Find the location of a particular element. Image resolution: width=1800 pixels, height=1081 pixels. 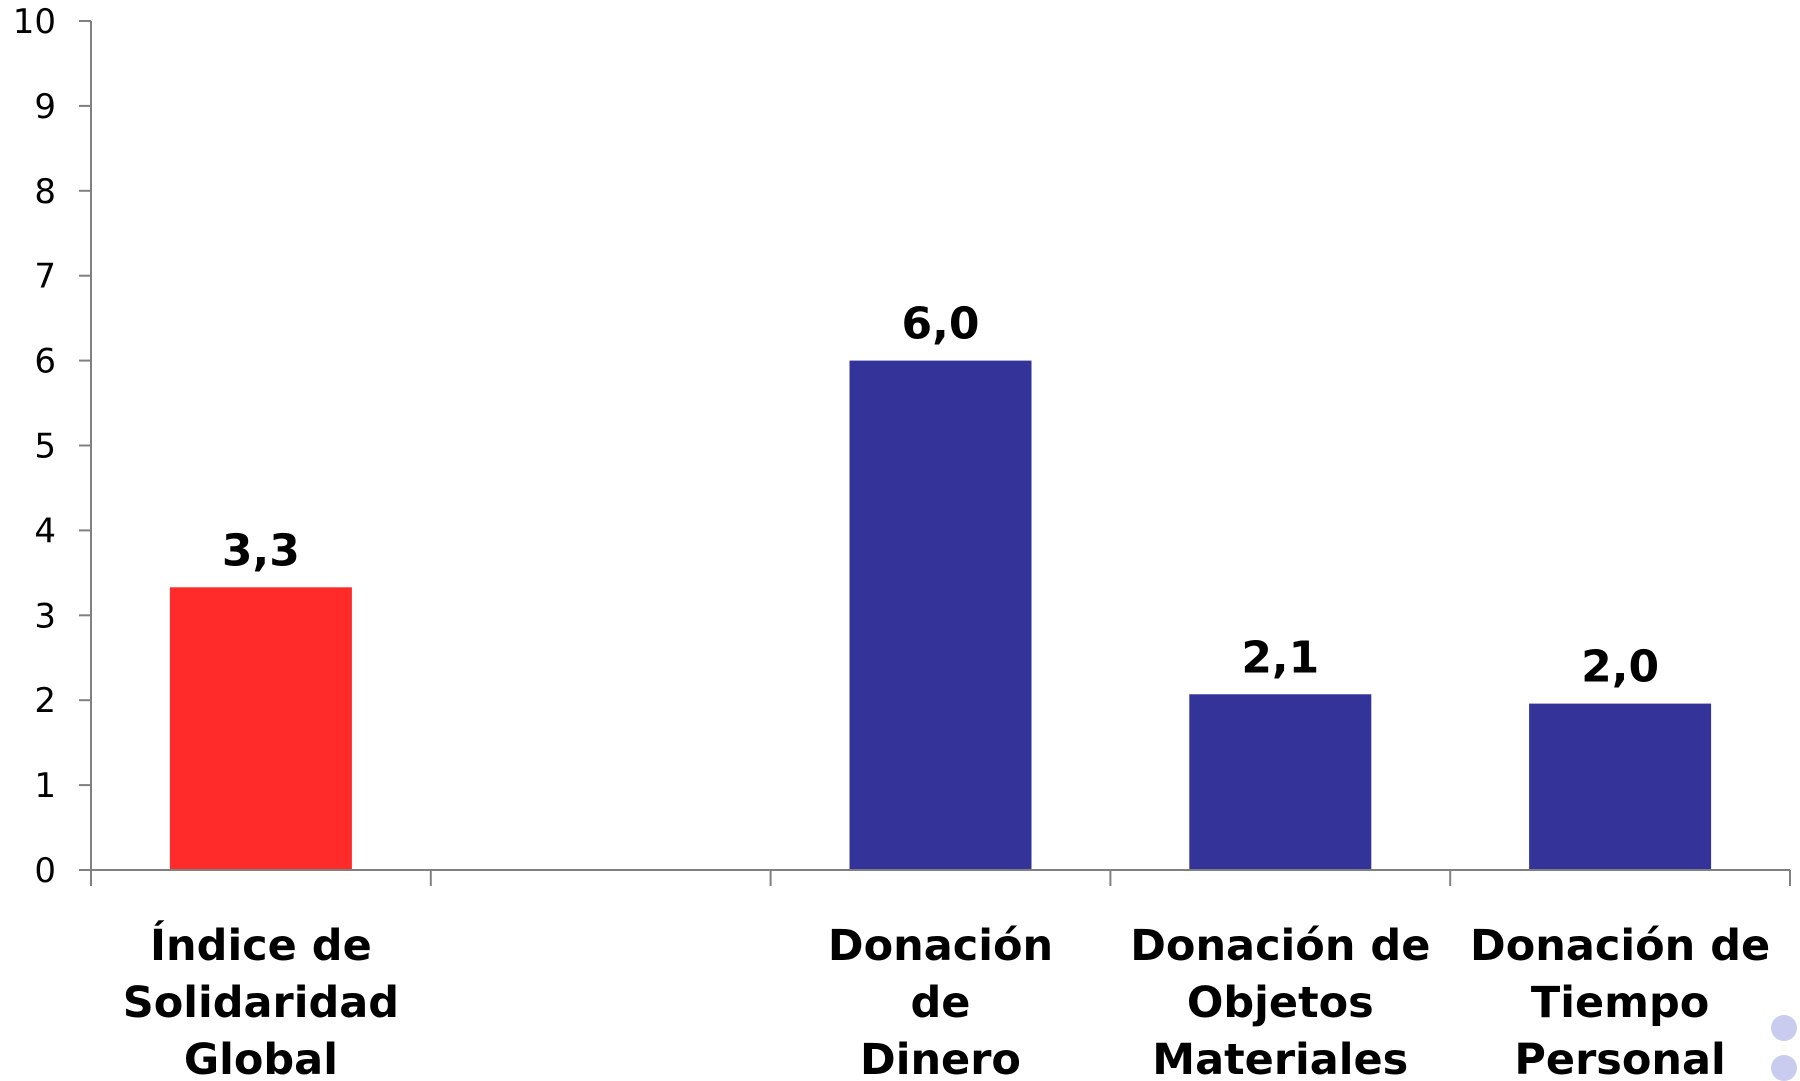

y-axis-ticks: 0 1 2 3 4 5 6 7 8 9 10 is located at coordinates (52, 446).